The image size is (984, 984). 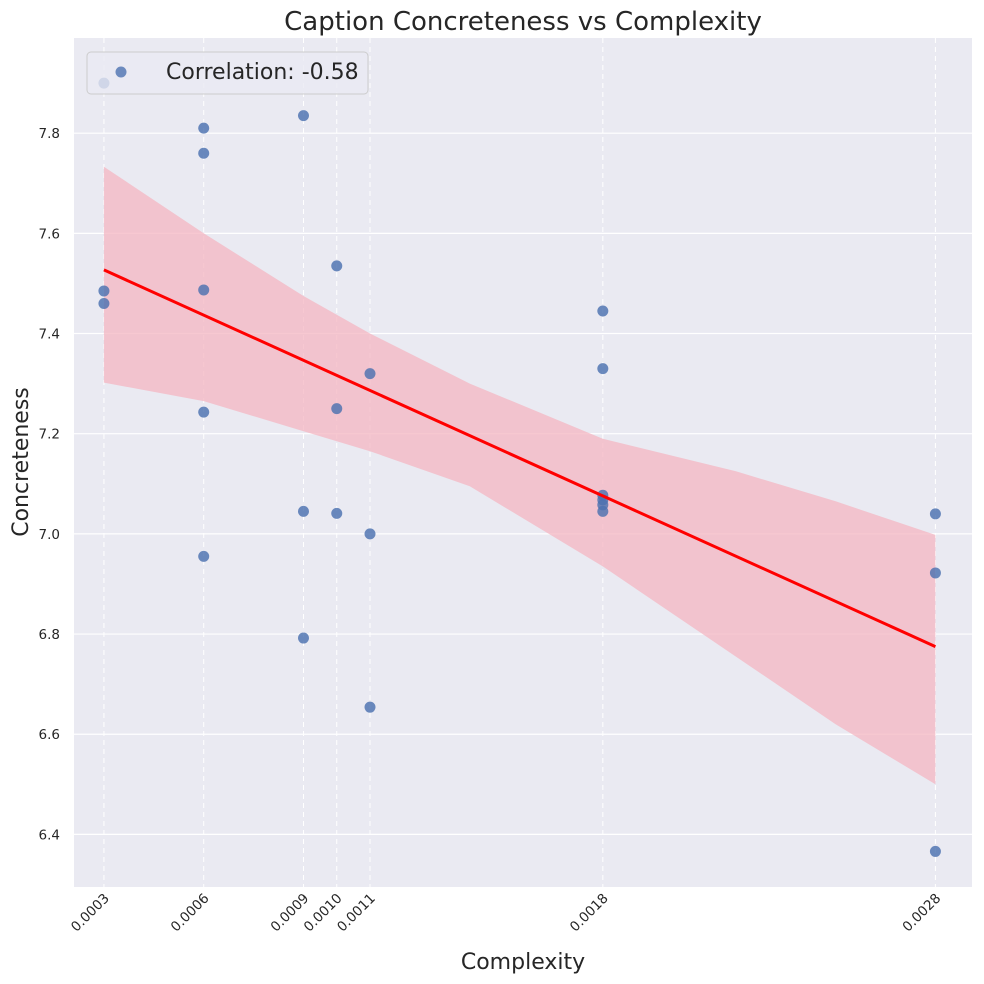 What do you see at coordinates (262, 72) in the screenshot?
I see `legend-label: Correlation: -0.58` at bounding box center [262, 72].